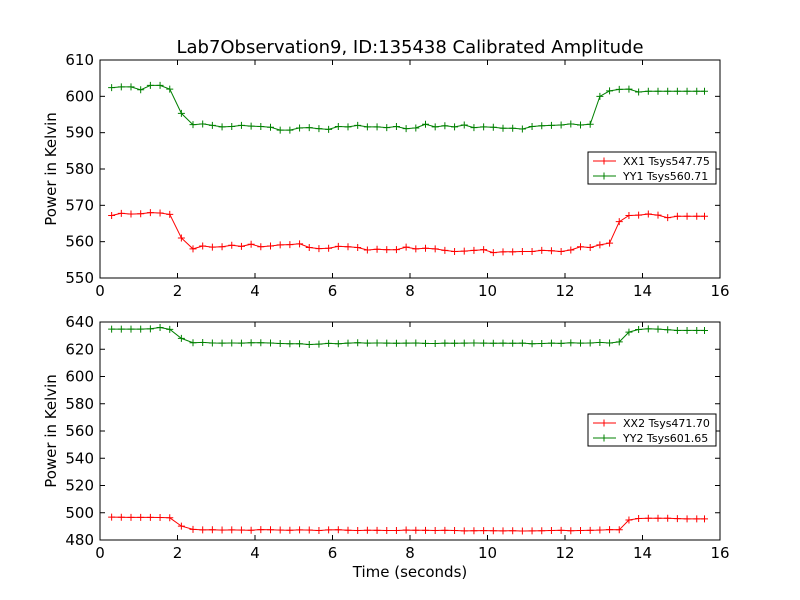 The width and height of the screenshot is (800, 600). Describe the element at coordinates (79, 377) in the screenshot. I see `y-tick-label: 600` at that location.